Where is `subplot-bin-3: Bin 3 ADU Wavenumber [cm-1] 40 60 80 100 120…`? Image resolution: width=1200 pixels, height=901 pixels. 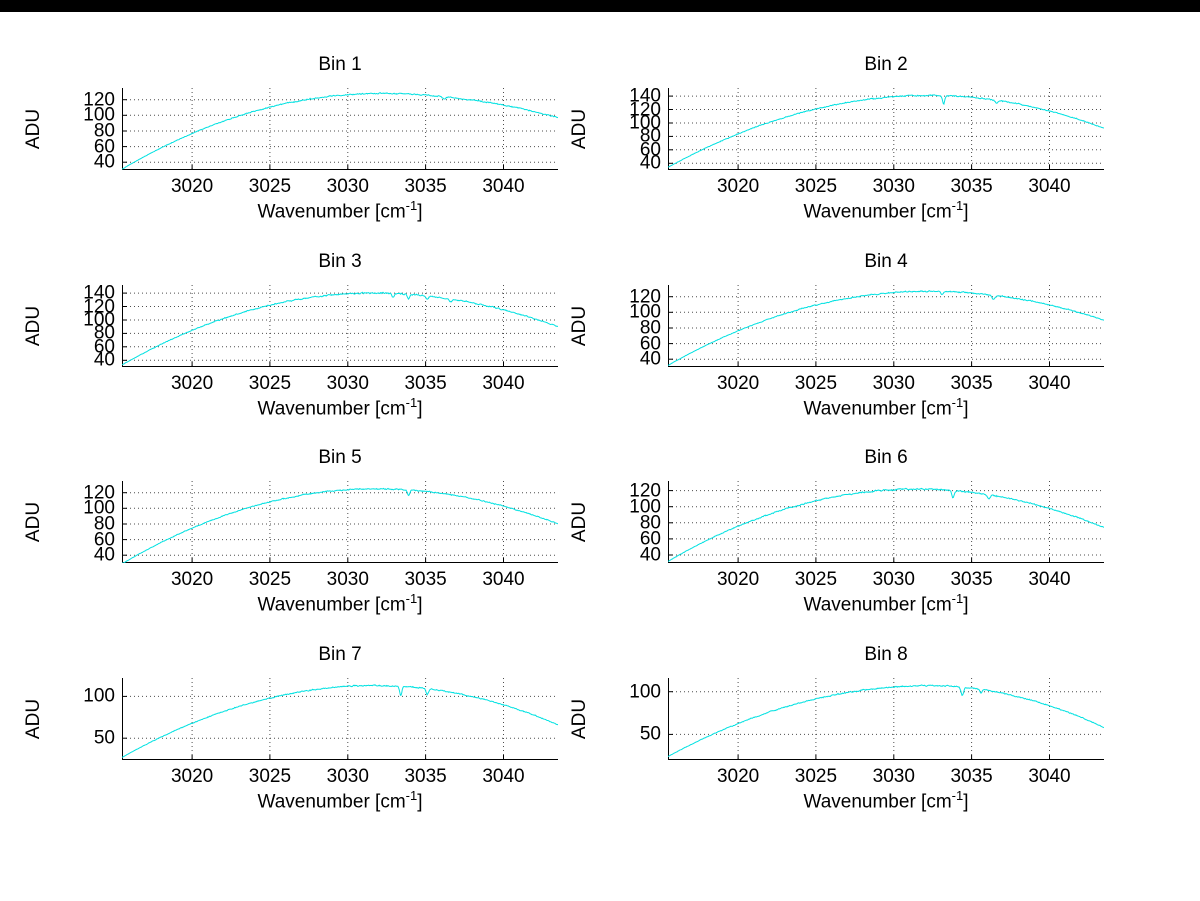 subplot-bin-3: Bin 3 ADU Wavenumber [cm-1] 40 60 80 100 120… is located at coordinates (290, 335).